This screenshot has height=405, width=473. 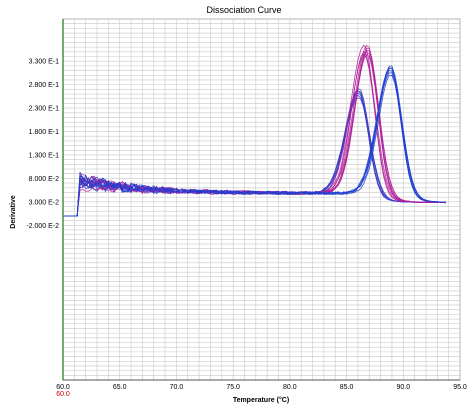 What do you see at coordinates (44, 132) in the screenshot?
I see `y-tick-label: 1.800 E-1` at bounding box center [44, 132].